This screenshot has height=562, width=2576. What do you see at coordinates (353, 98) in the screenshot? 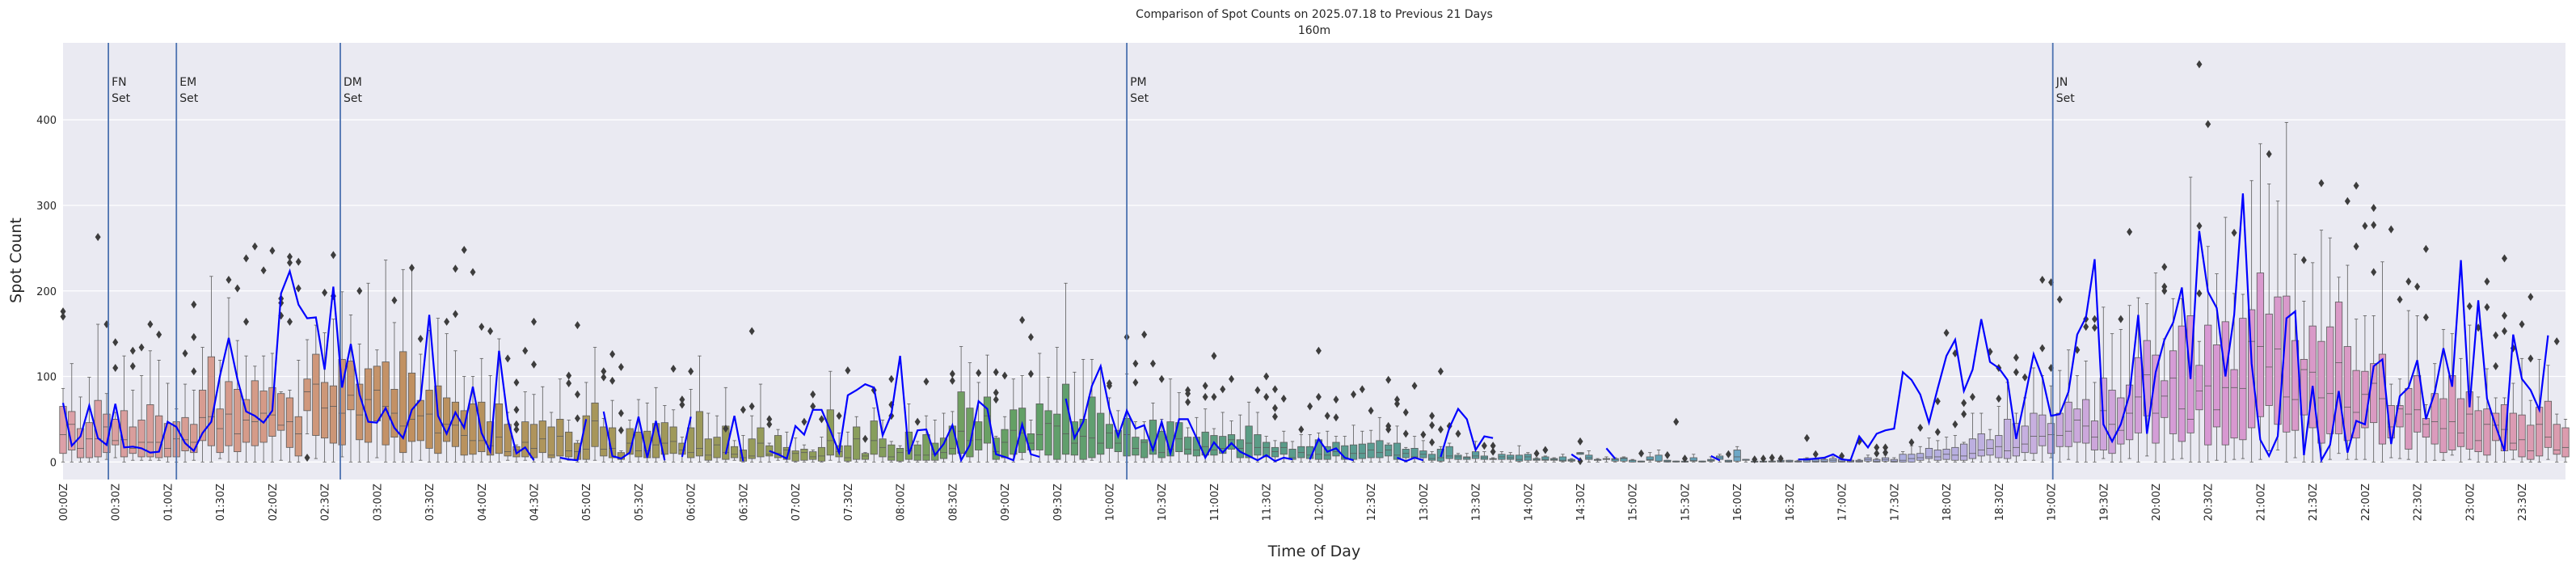
I see `marker-label: Set` at bounding box center [353, 98].